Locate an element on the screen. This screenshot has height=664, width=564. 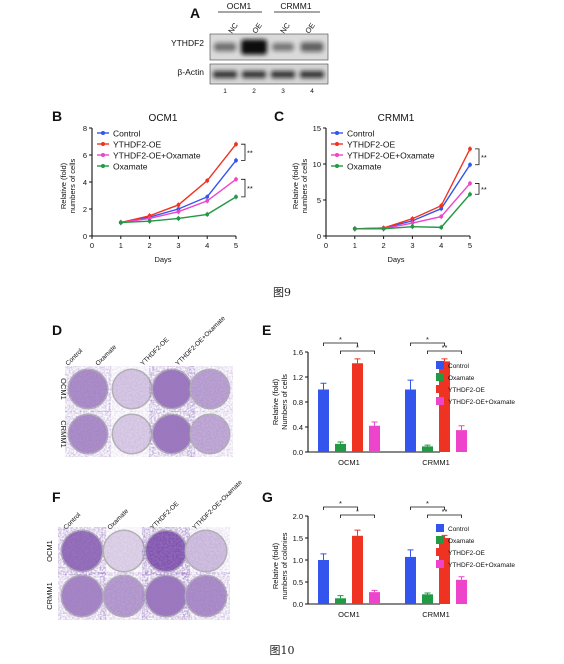
plate-f-row-label-2: CRMM1 is located at coordinates (49, 596).